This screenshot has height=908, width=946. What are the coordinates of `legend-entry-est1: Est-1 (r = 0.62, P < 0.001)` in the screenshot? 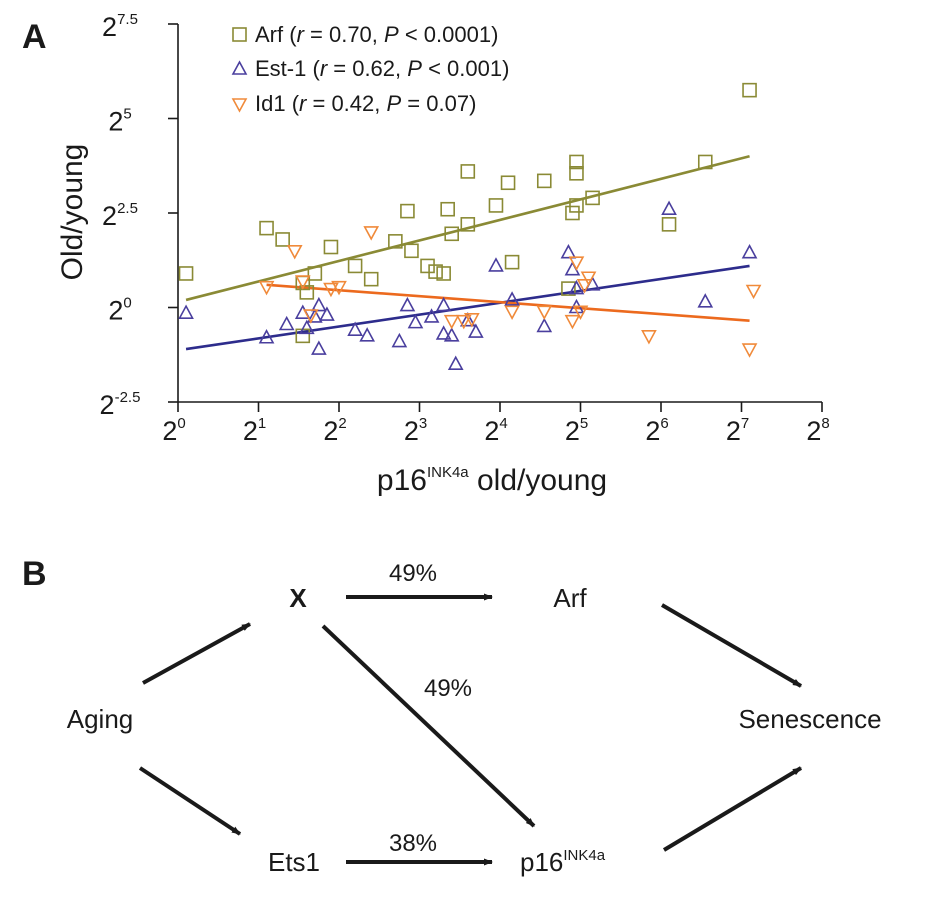 It's located at (370, 68).